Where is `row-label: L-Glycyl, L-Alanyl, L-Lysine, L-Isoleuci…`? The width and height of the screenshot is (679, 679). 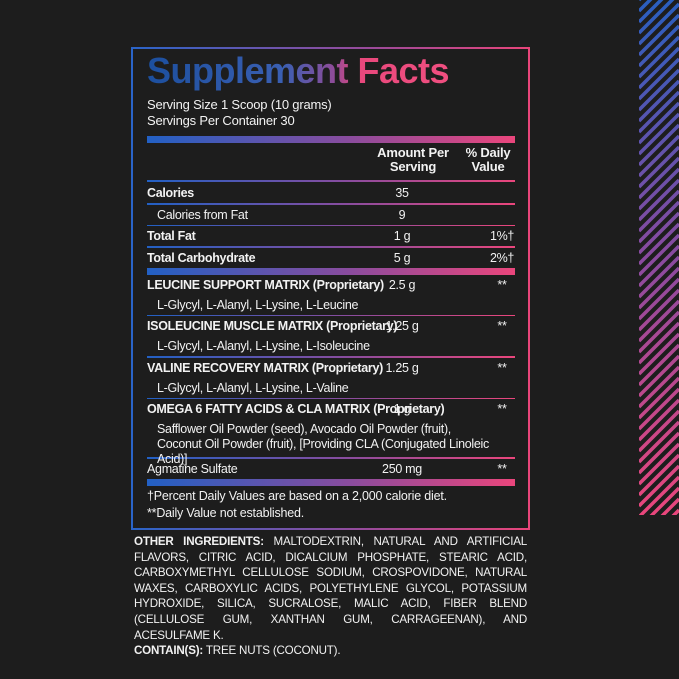 row-label: L-Glycyl, L-Alanyl, L-Lysine, L-Isoleuci… is located at coordinates (263, 346).